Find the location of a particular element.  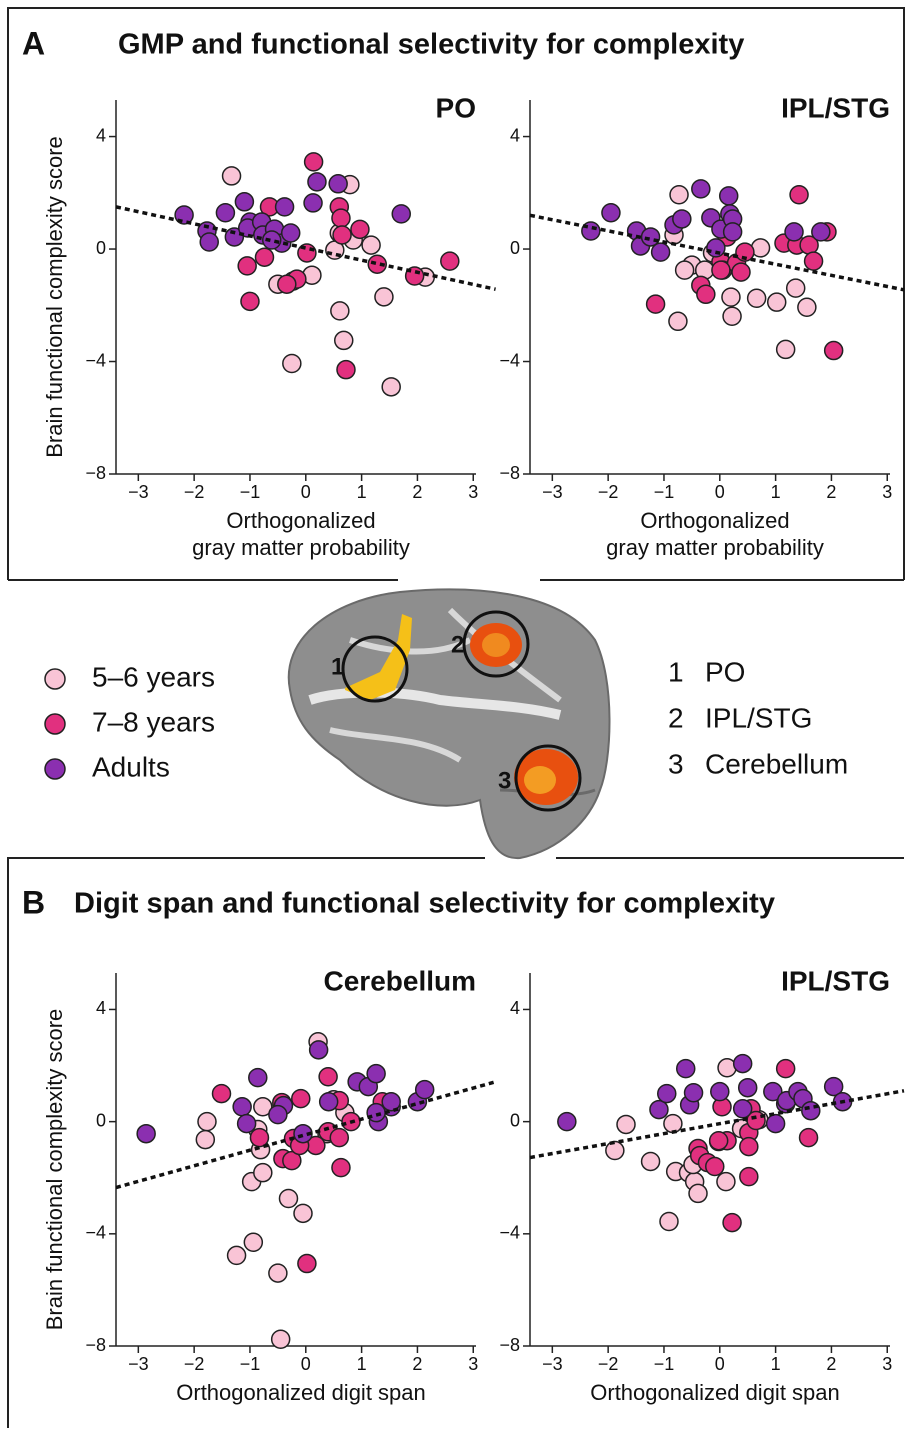

x-axis-label: Orthogonalized digit span is located at coordinates (301, 1392).